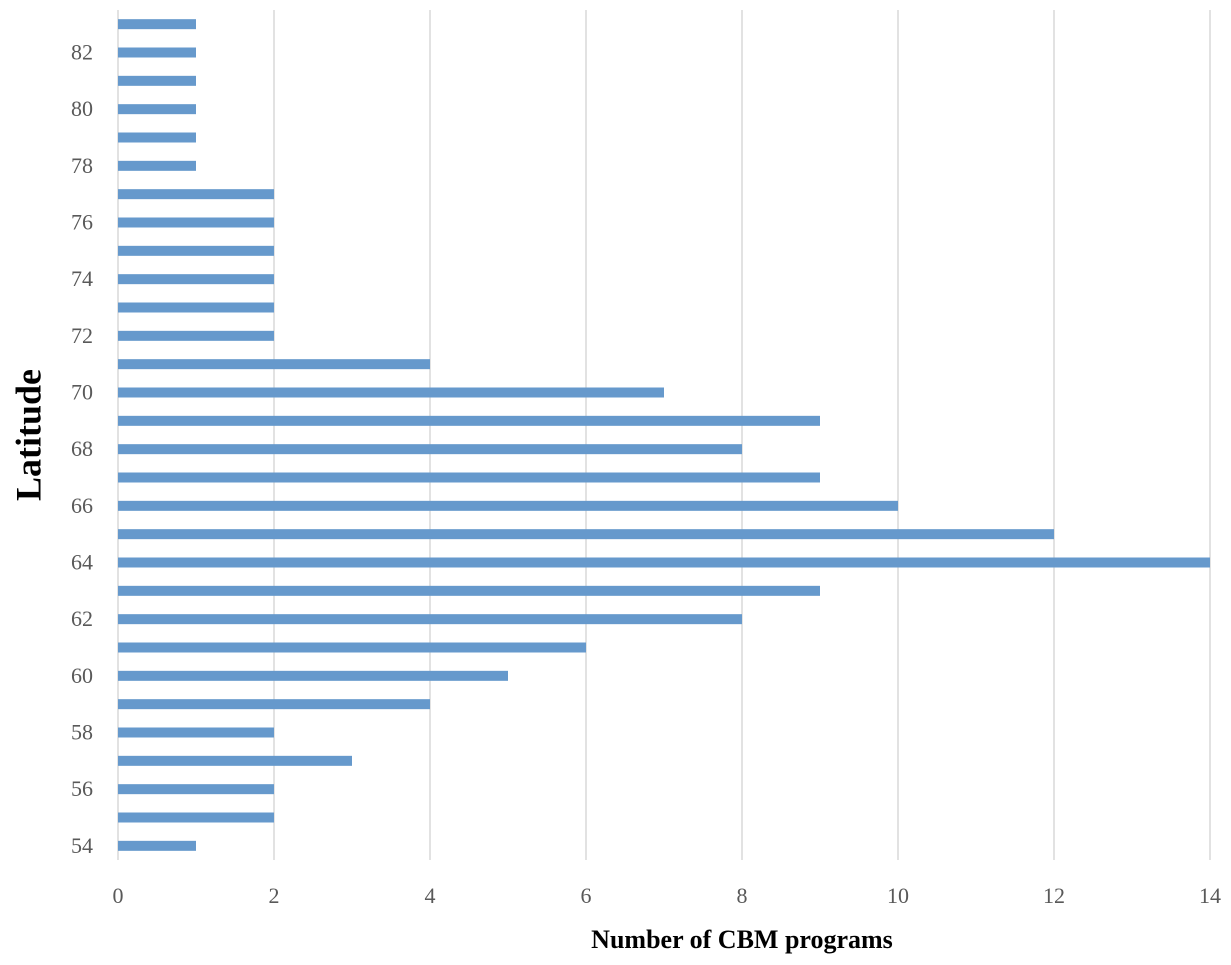 The image size is (1231, 965). Describe the element at coordinates (82, 845) in the screenshot. I see `y-tick-label: 54` at that location.